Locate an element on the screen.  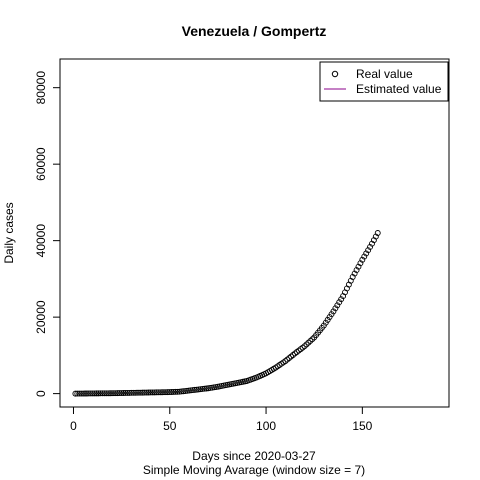
legend-estimated-value-label: Estimated value is located at coordinates (399, 89).